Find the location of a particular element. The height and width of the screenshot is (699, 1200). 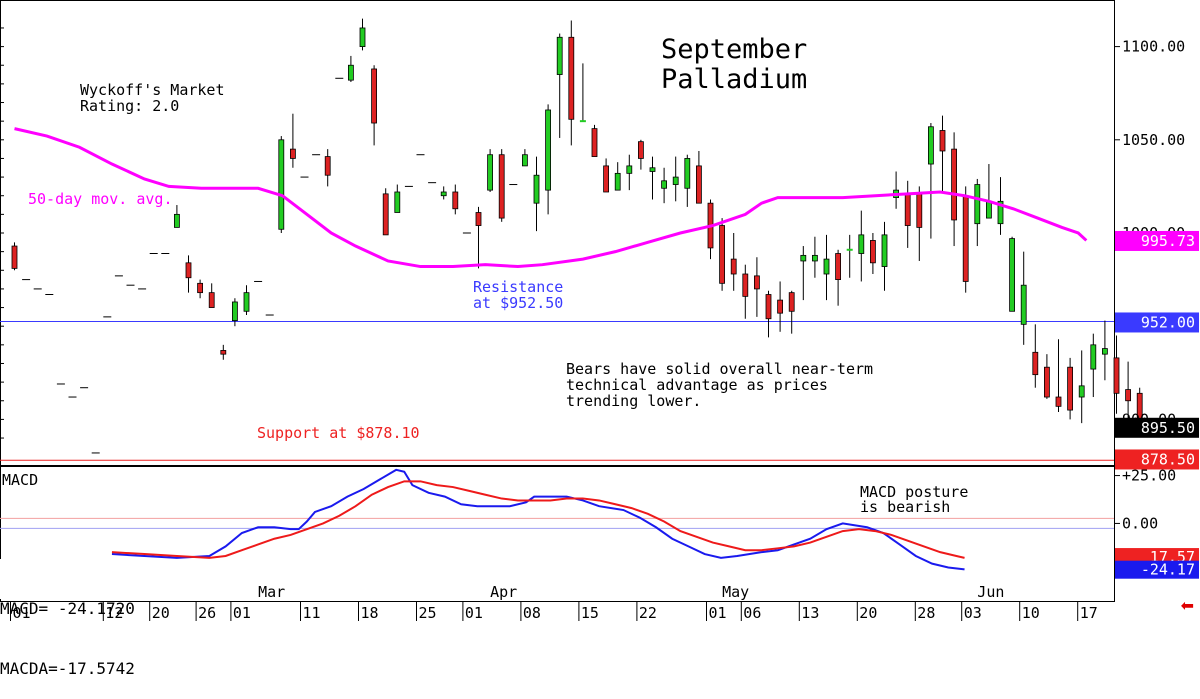

date-tick-label: 28 is located at coordinates (926, 612).